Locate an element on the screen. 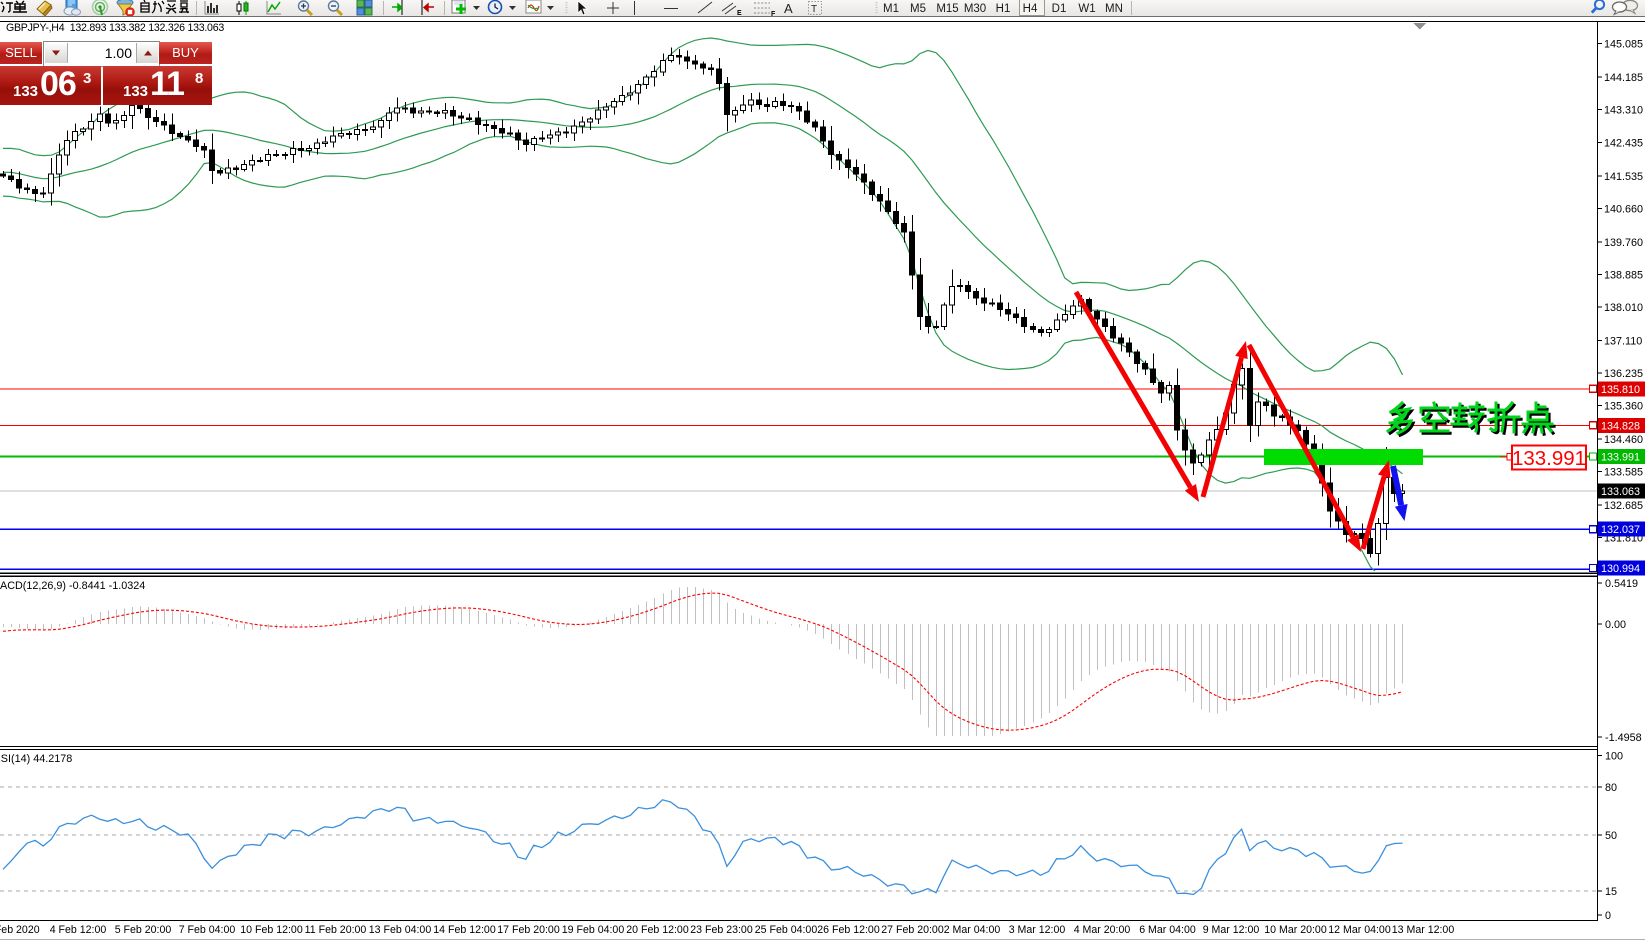 The image size is (1645, 942). svg-text: 23 Feb 23:00 is located at coordinates (721, 930).